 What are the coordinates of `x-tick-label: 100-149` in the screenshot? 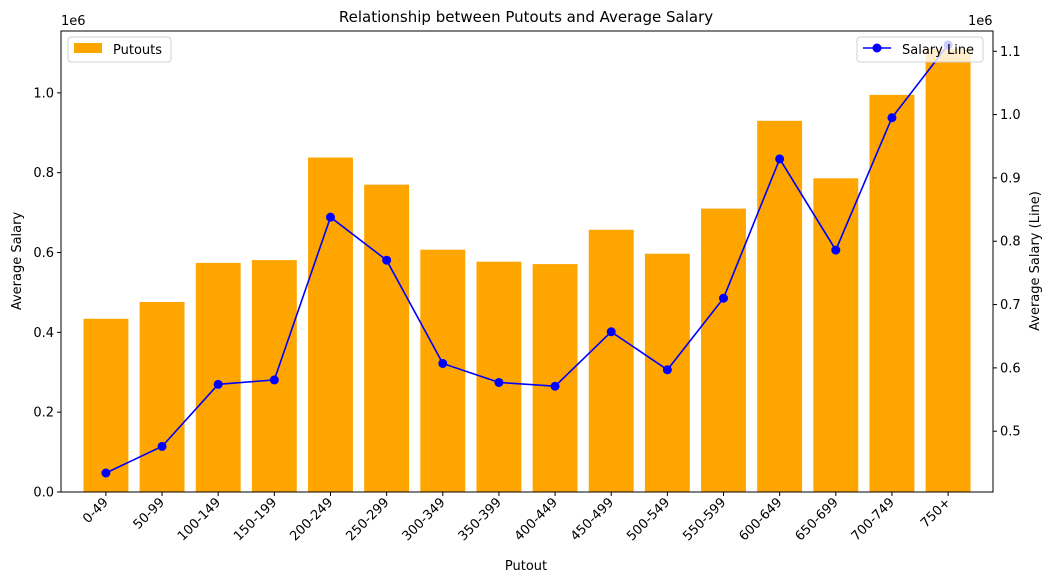 It's located at (199, 519).